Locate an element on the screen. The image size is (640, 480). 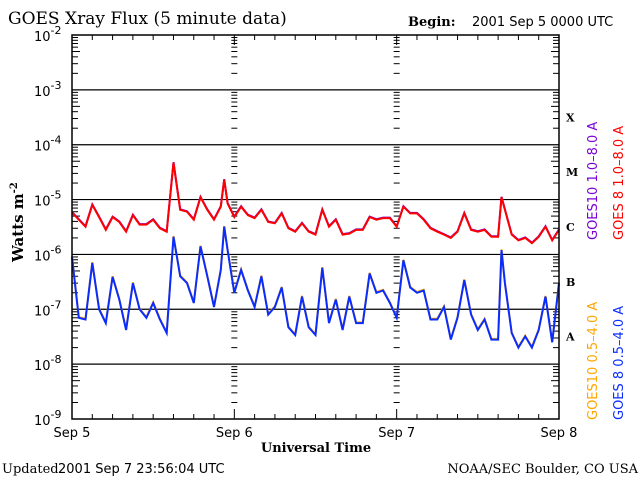
credit: NOAA/SEC Boulder, CO USA is located at coordinates (542, 469).